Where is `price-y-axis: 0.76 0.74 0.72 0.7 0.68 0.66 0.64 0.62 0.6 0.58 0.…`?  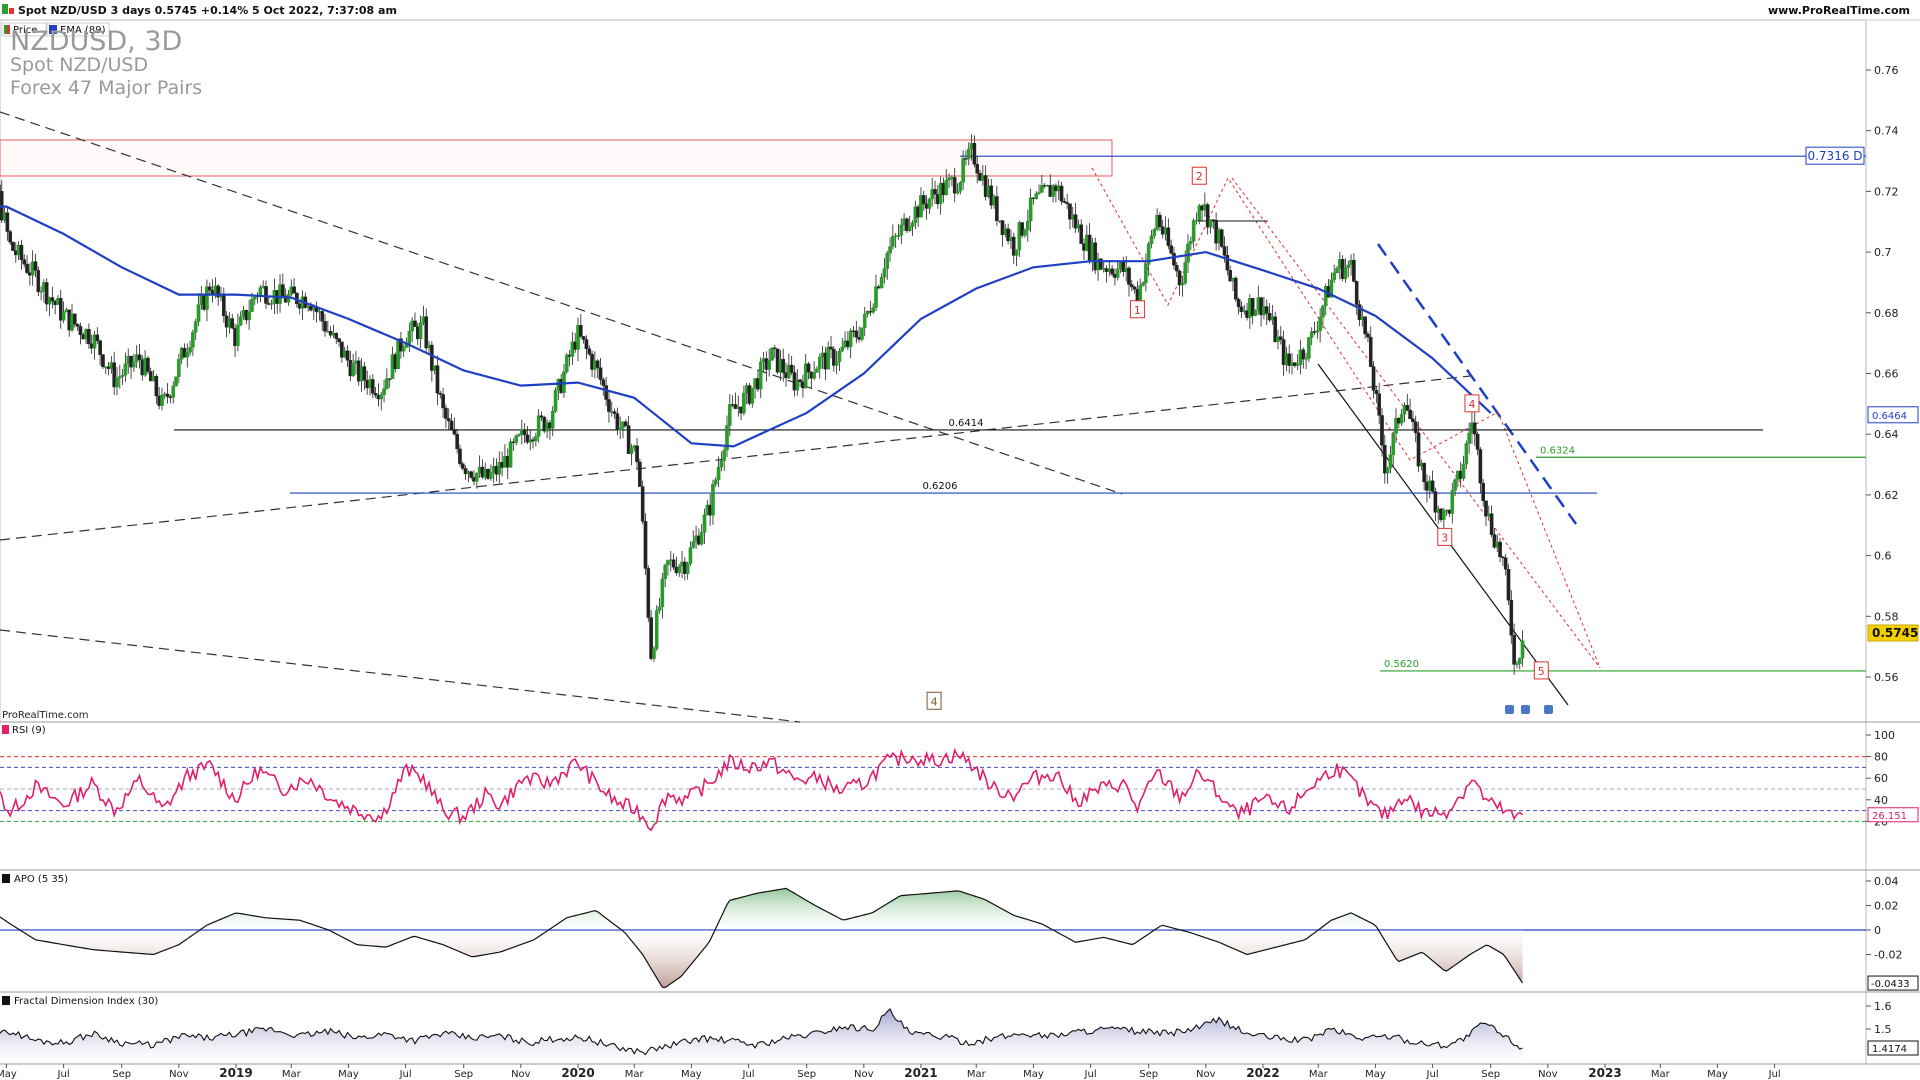 price-y-axis: 0.76 0.74 0.72 0.7 0.68 0.66 0.64 0.62 0.6 0.58 0.… is located at coordinates (1882, 374).